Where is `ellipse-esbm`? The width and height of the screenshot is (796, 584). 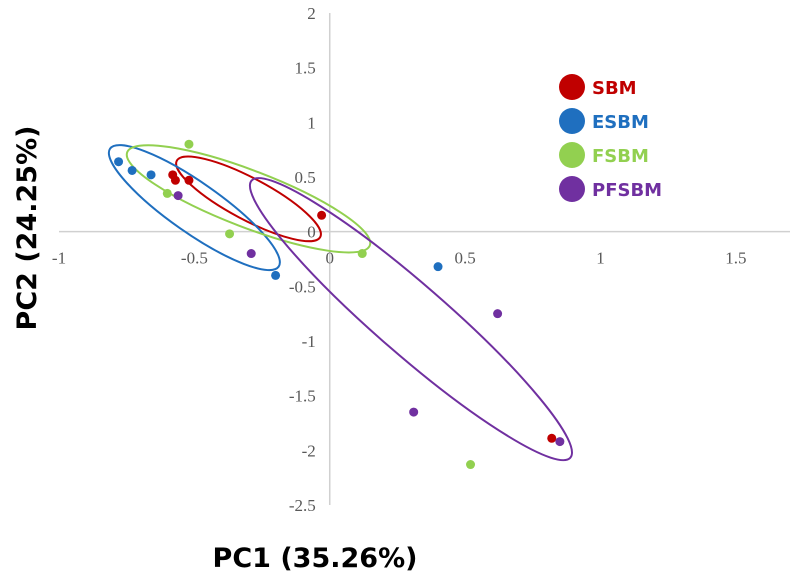 ellipse-esbm is located at coordinates (194, 208).